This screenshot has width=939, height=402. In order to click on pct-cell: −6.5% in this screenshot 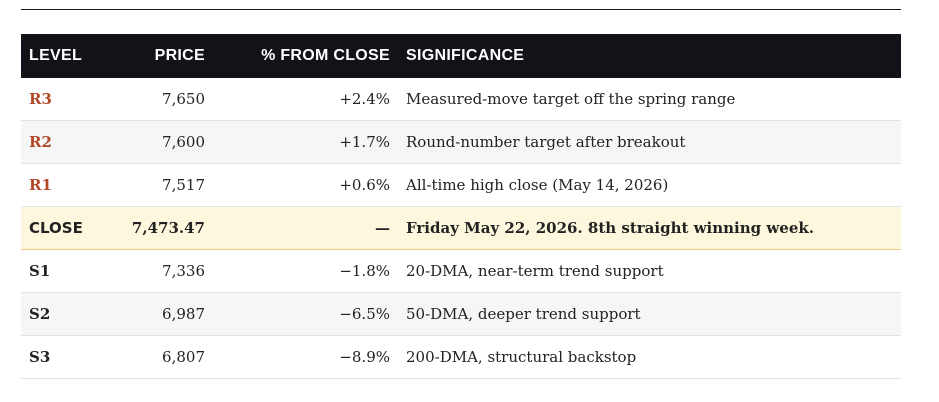, I will do `click(305, 314)`.